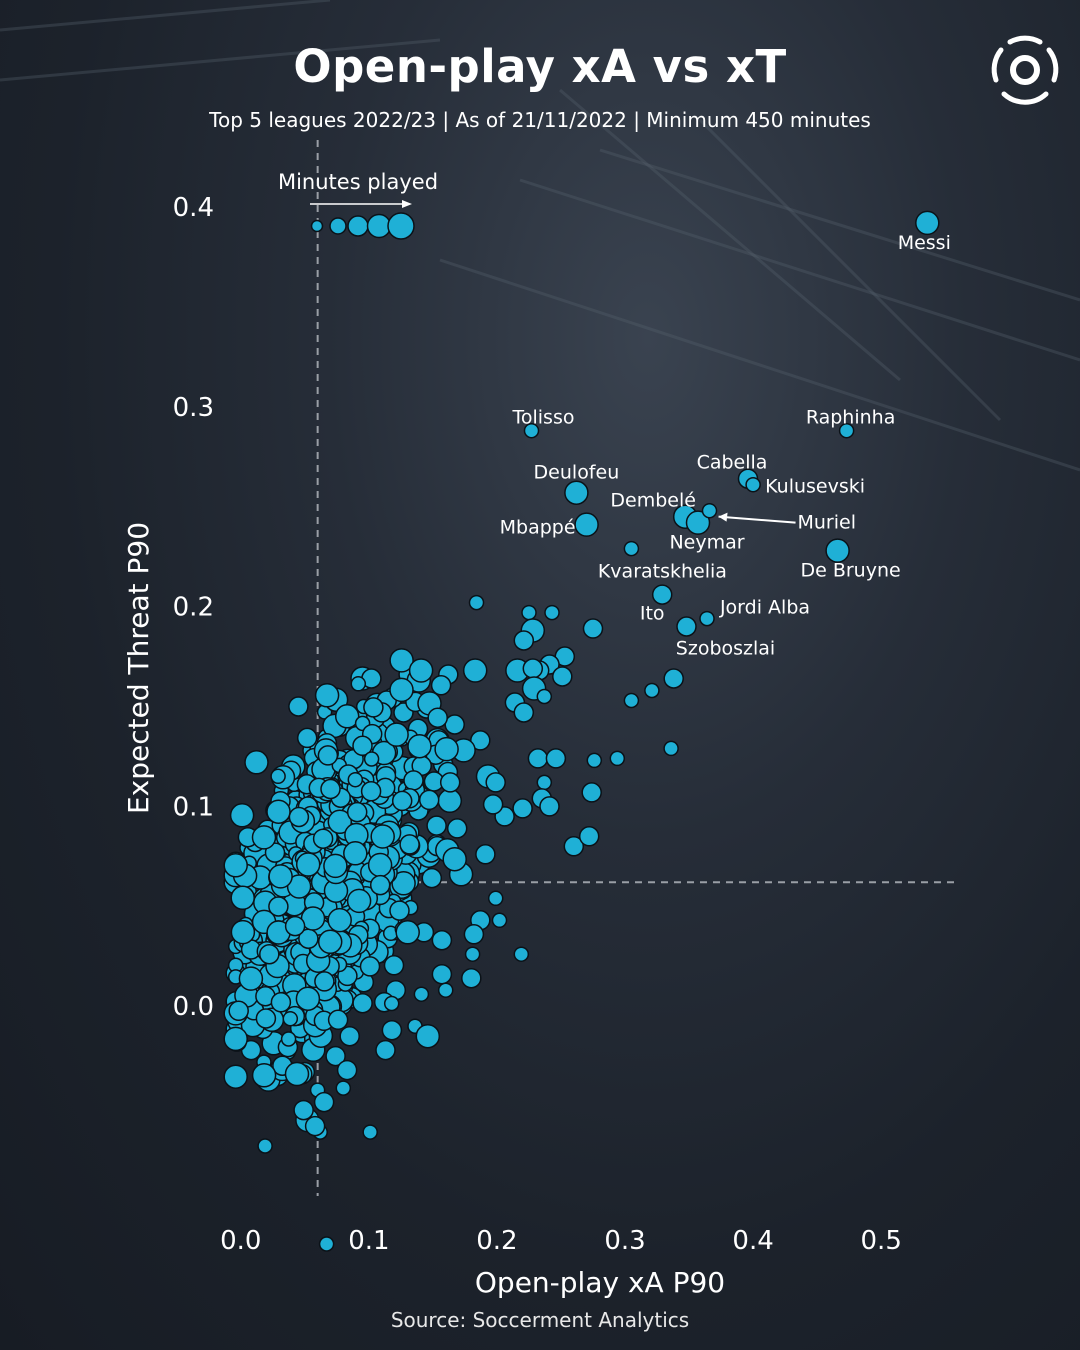 The image size is (1080, 1350). What do you see at coordinates (850, 571) in the screenshot?
I see `player-label: De Bruyne` at bounding box center [850, 571].